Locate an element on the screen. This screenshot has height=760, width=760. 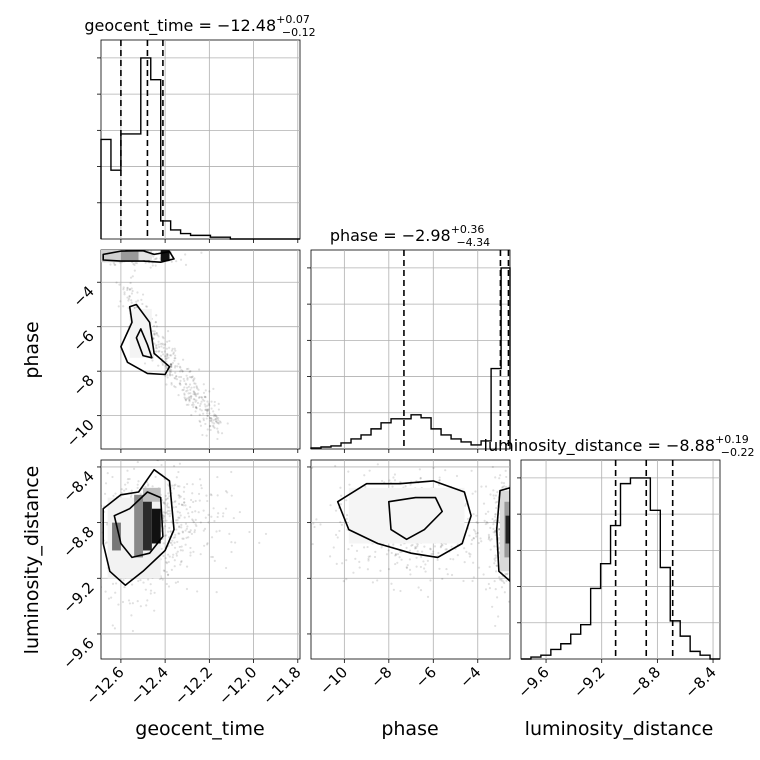
x-tick-label-geocent-time: −12.2 is located at coordinates (193, 685).